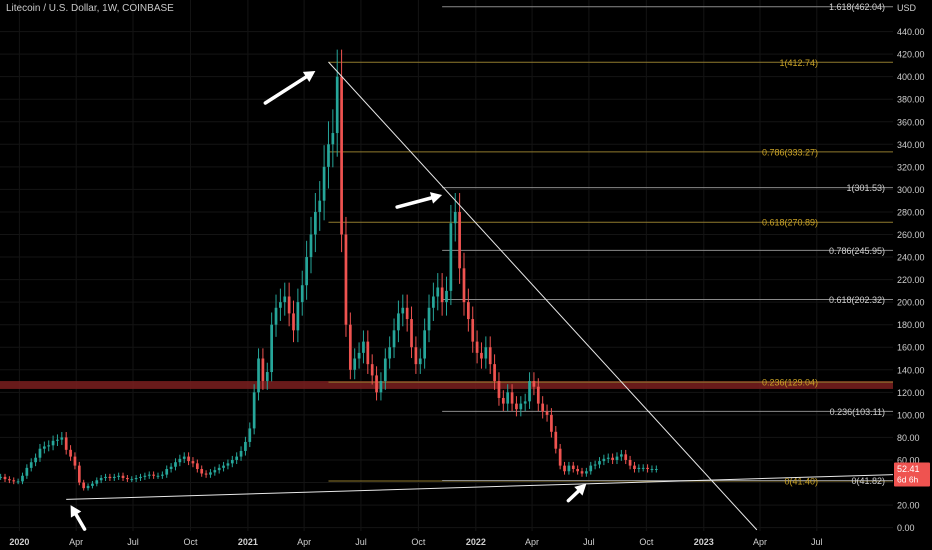  I want to click on y-tick-label: 340.00, so click(911, 145).